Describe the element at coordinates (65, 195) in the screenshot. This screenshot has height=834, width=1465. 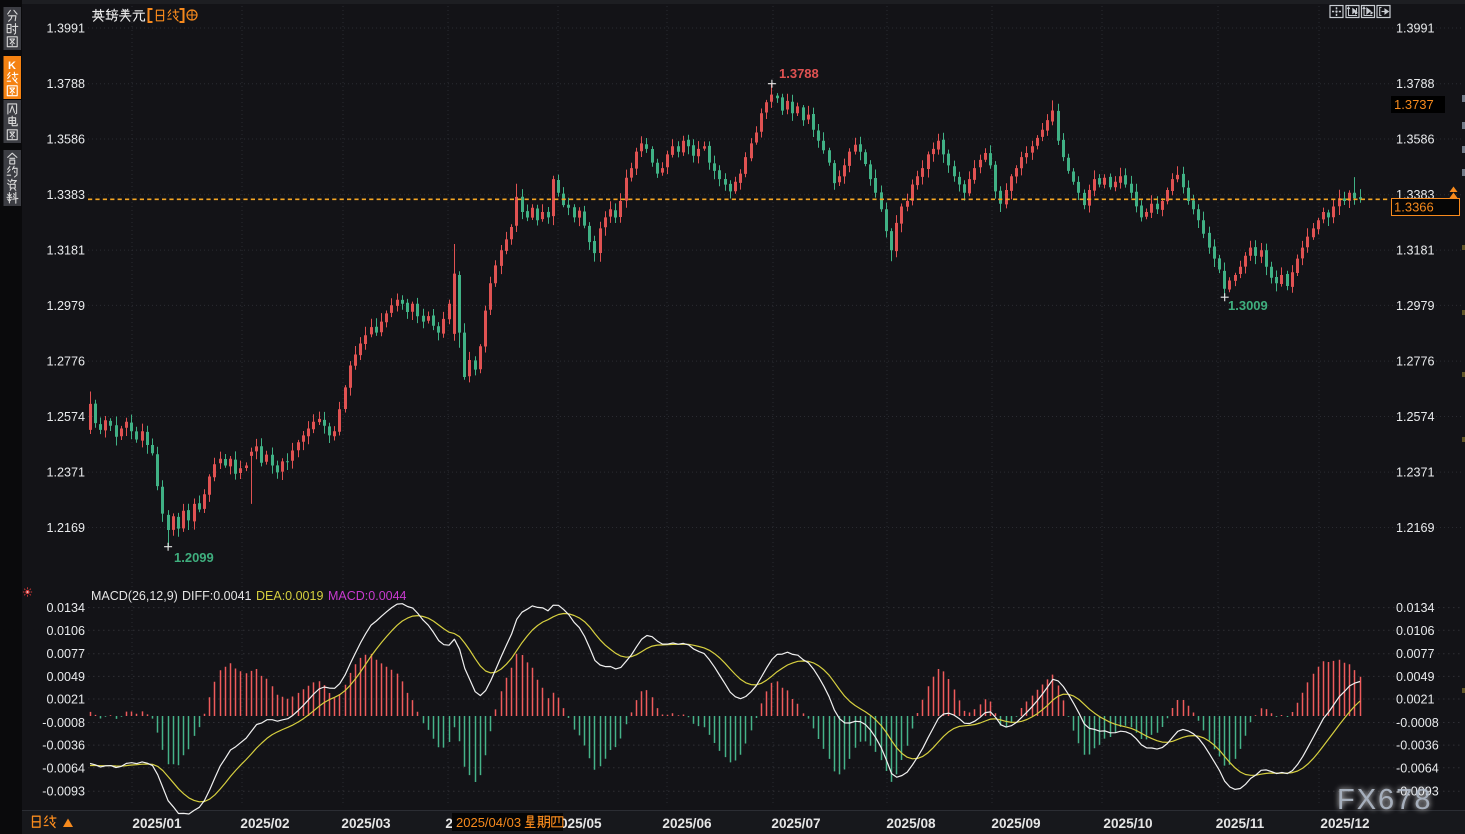
I see `svg-text: 1.3383` at that location.